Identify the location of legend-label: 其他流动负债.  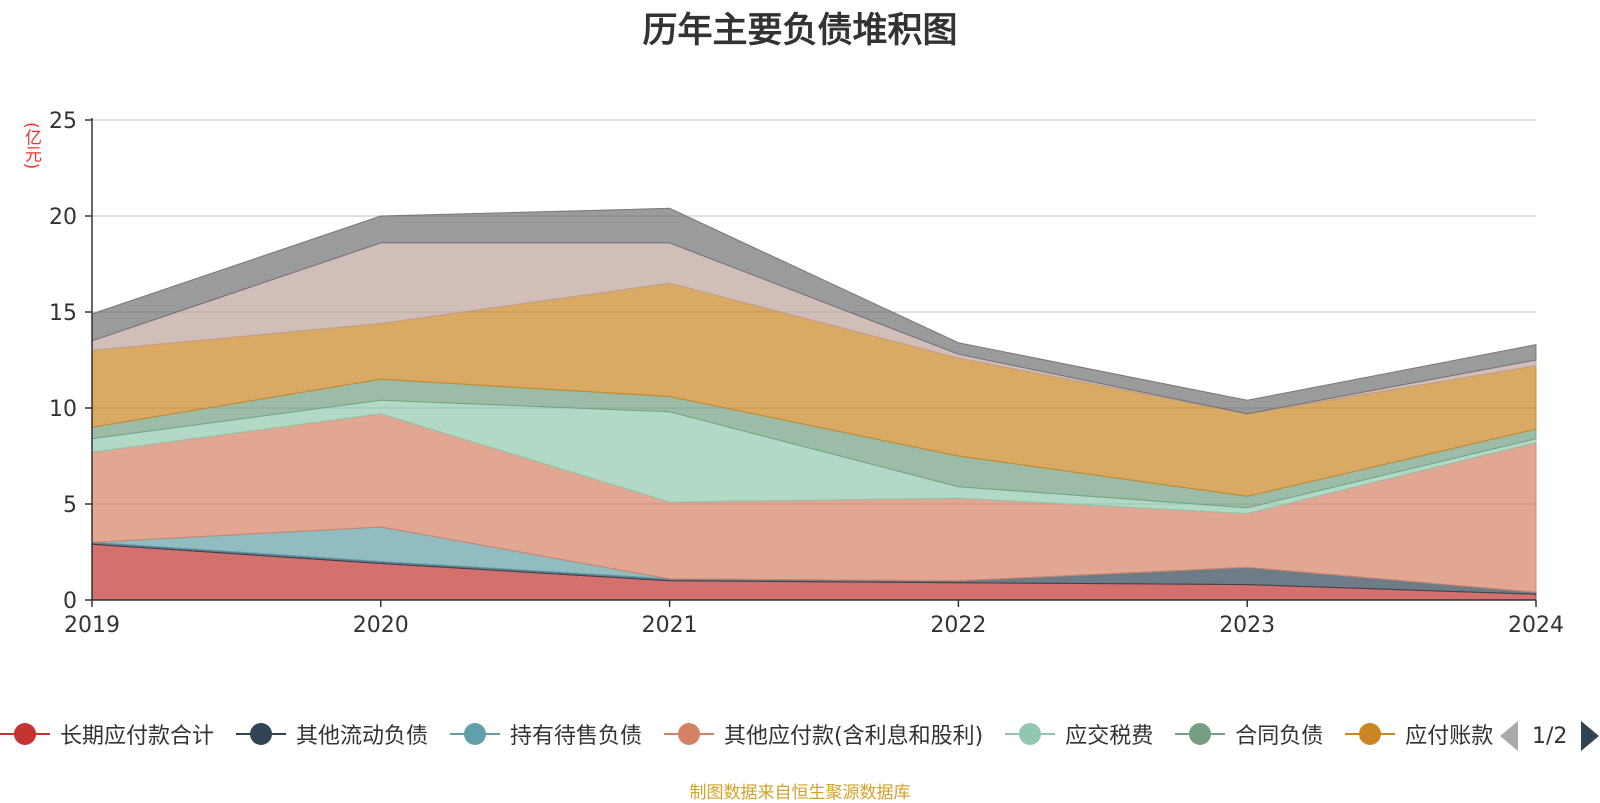
(362, 736).